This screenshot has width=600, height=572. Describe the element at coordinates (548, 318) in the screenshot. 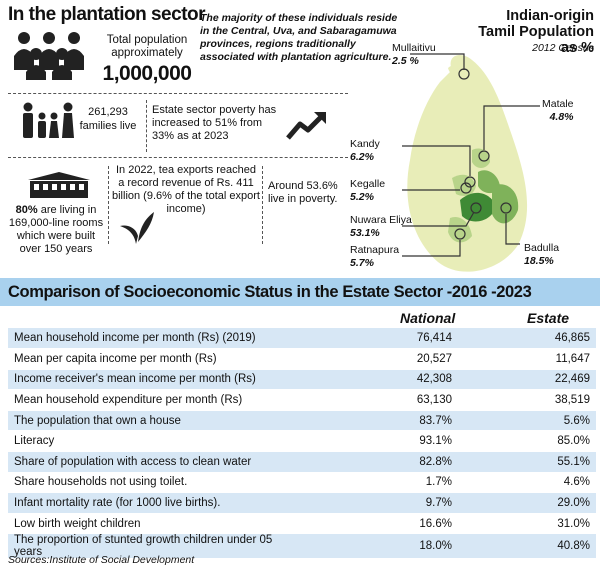

I see `col-header-estate: Estate` at that location.